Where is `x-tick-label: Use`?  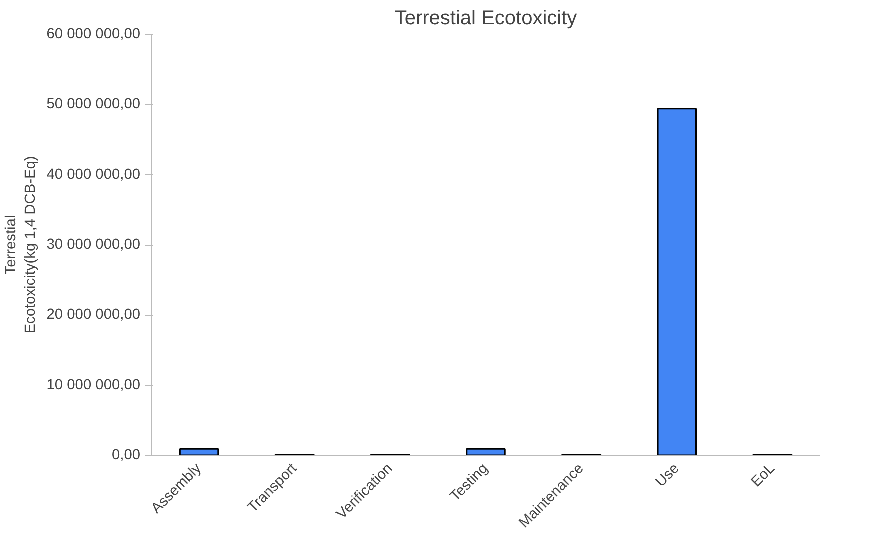
x-tick-label: Use is located at coordinates (668, 475).